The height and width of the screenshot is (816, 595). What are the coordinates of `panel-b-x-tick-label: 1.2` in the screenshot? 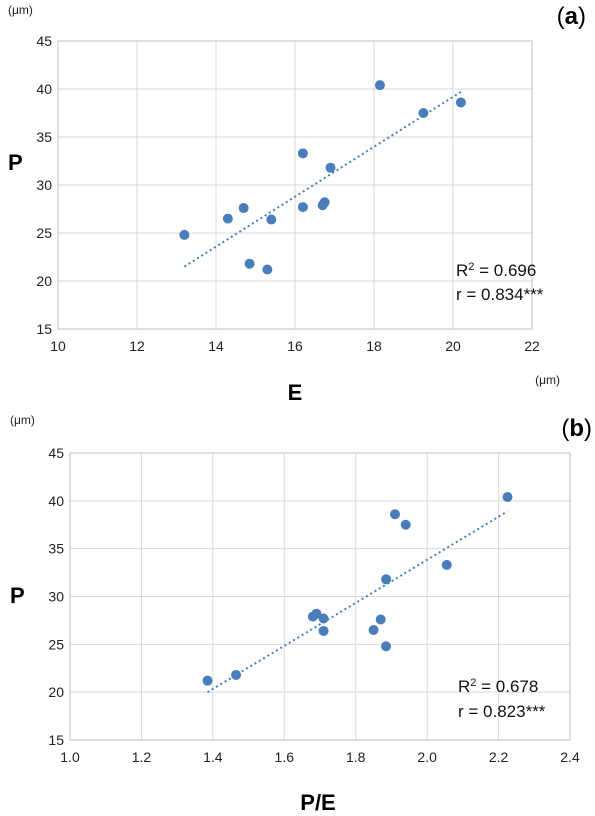 It's located at (142, 757).